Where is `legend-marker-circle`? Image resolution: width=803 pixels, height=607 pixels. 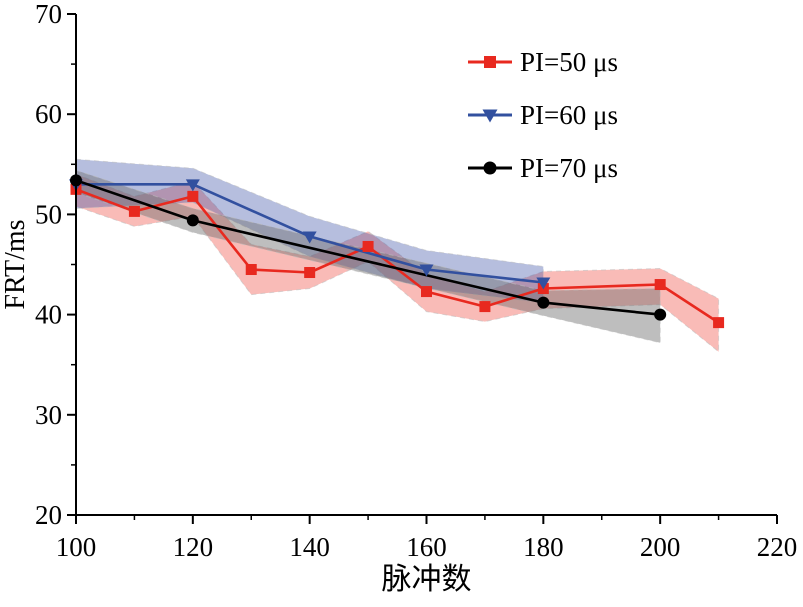 legend-marker-circle is located at coordinates (490, 168).